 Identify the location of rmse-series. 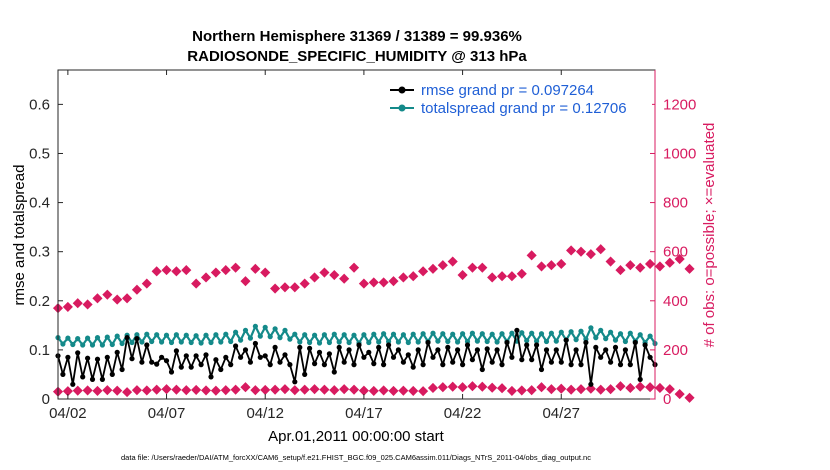
(356, 357).